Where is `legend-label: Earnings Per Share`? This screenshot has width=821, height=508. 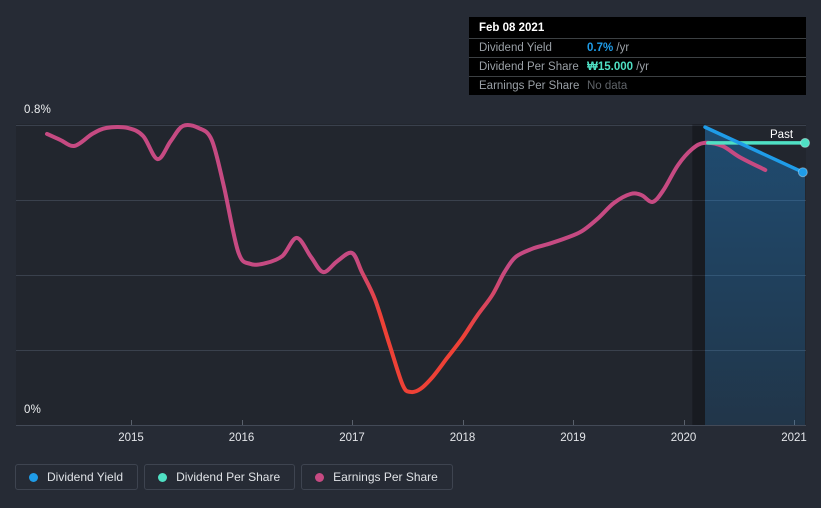 legend-label: Earnings Per Share is located at coordinates (385, 477).